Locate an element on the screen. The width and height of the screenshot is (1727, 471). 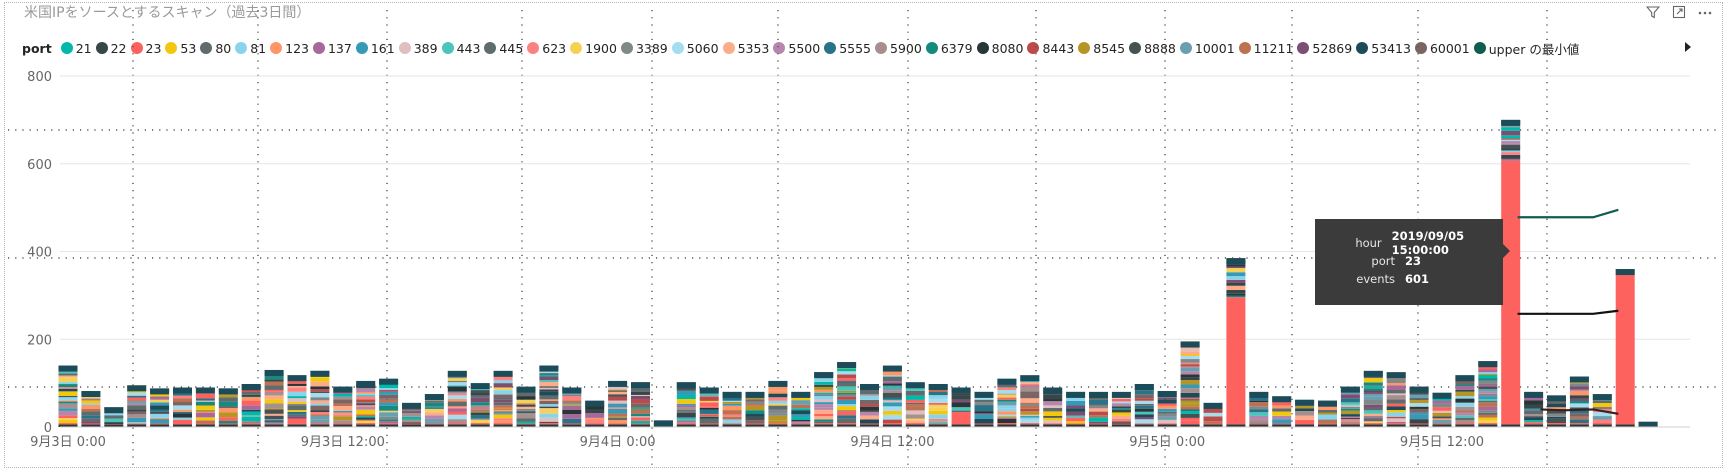
legend-item: 8545 is located at coordinates (1101, 48).